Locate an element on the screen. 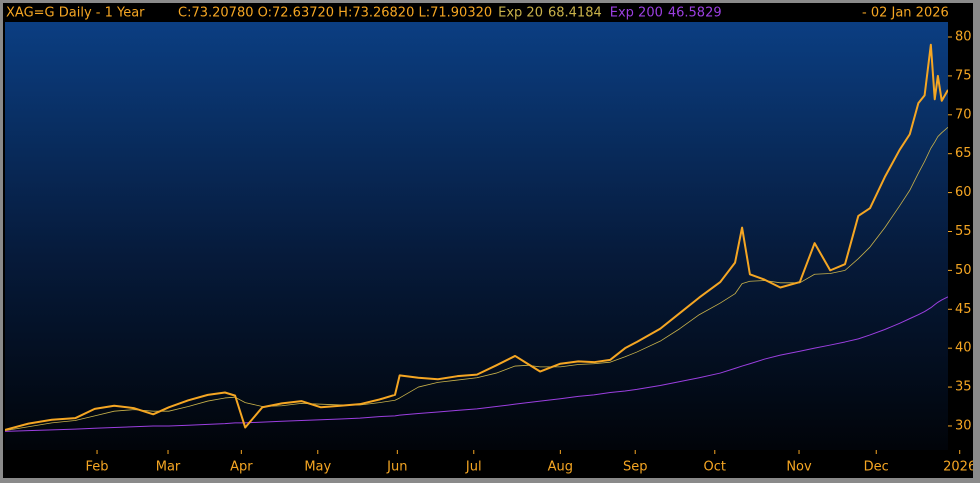 The width and height of the screenshot is (980, 483). date: - 02 Jan 2026 is located at coordinates (905, 13).